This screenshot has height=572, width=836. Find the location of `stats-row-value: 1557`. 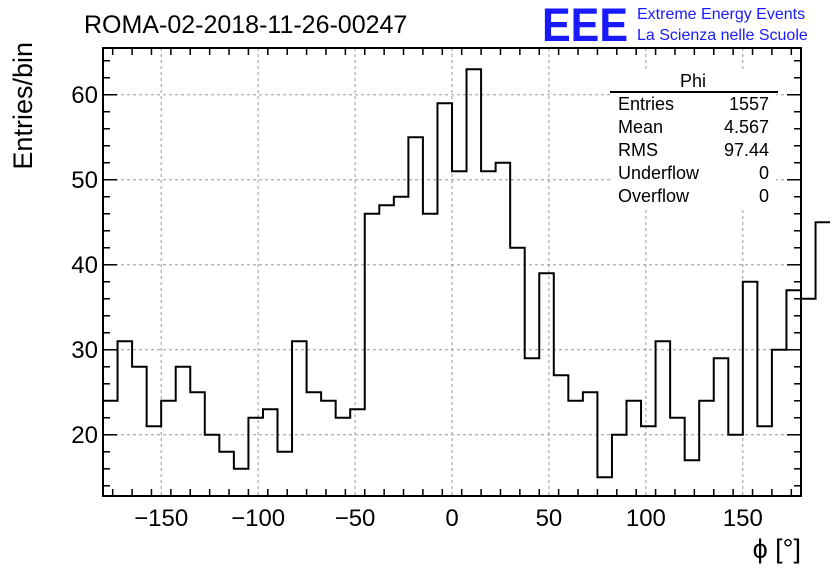

stats-row-value: 1557 is located at coordinates (749, 104).